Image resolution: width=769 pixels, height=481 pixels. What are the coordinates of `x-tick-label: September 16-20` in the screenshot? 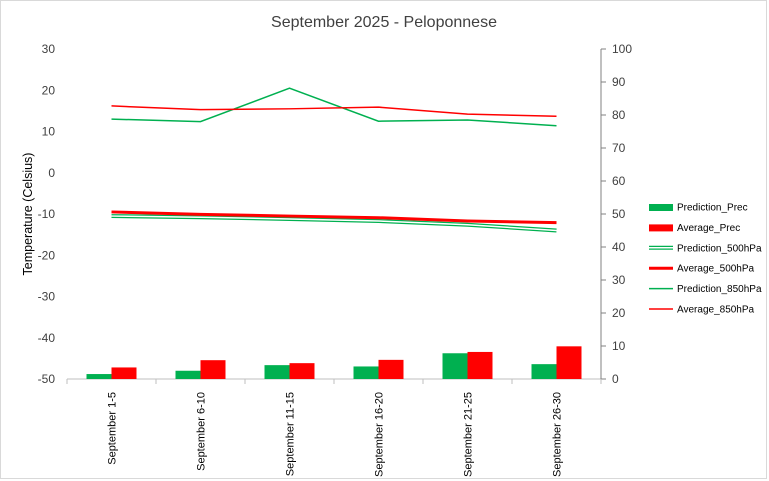 It's located at (380, 434).